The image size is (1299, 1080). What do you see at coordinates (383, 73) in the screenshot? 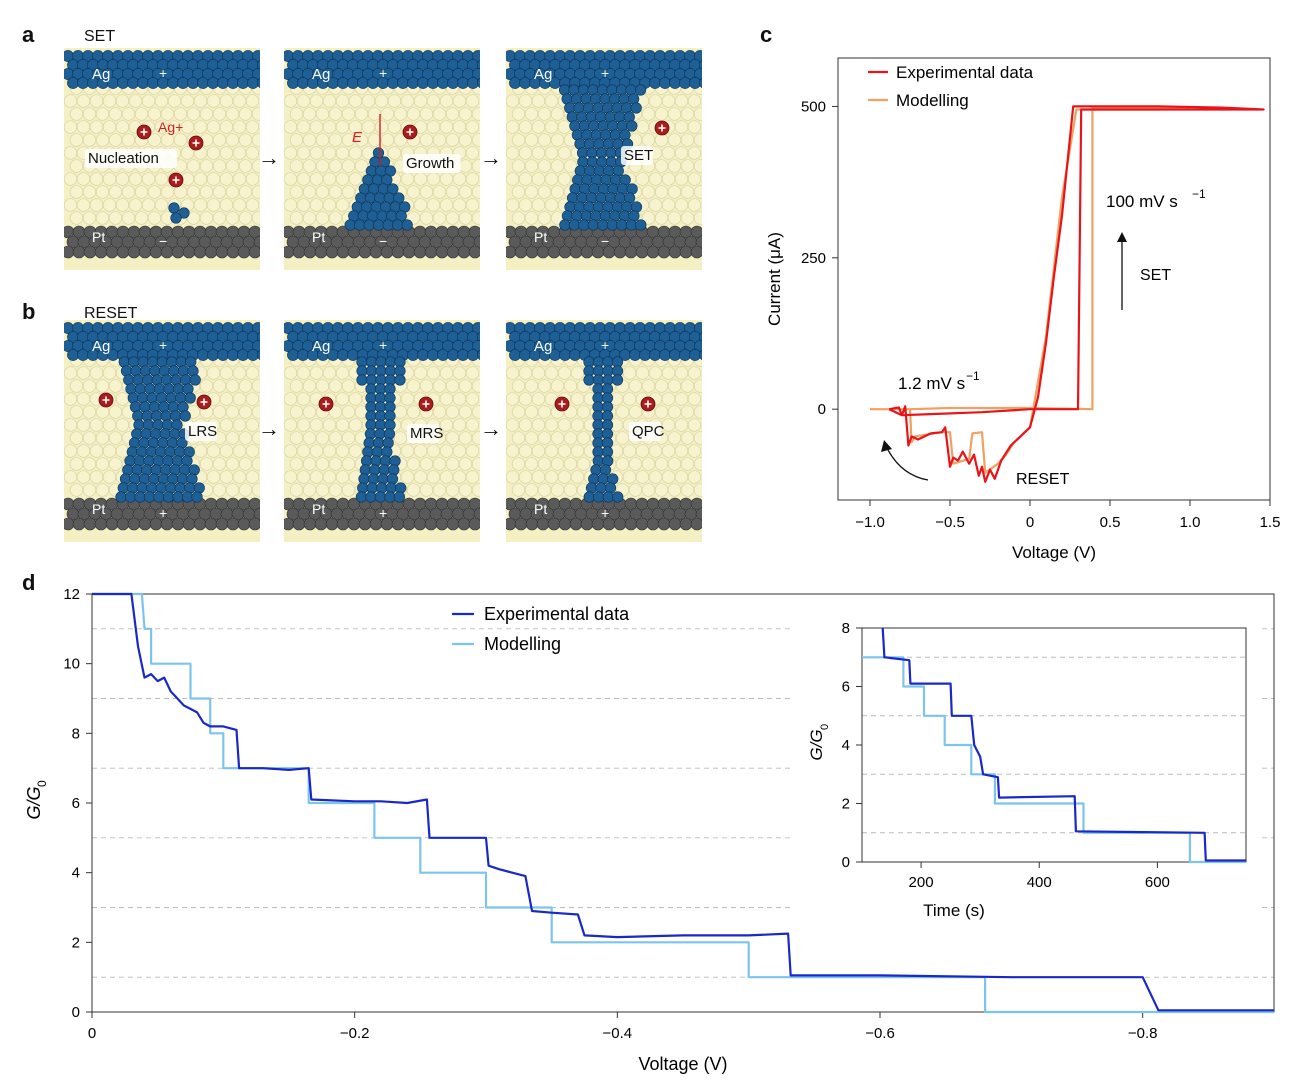
I see `top-polarity-label: +` at bounding box center [383, 73].